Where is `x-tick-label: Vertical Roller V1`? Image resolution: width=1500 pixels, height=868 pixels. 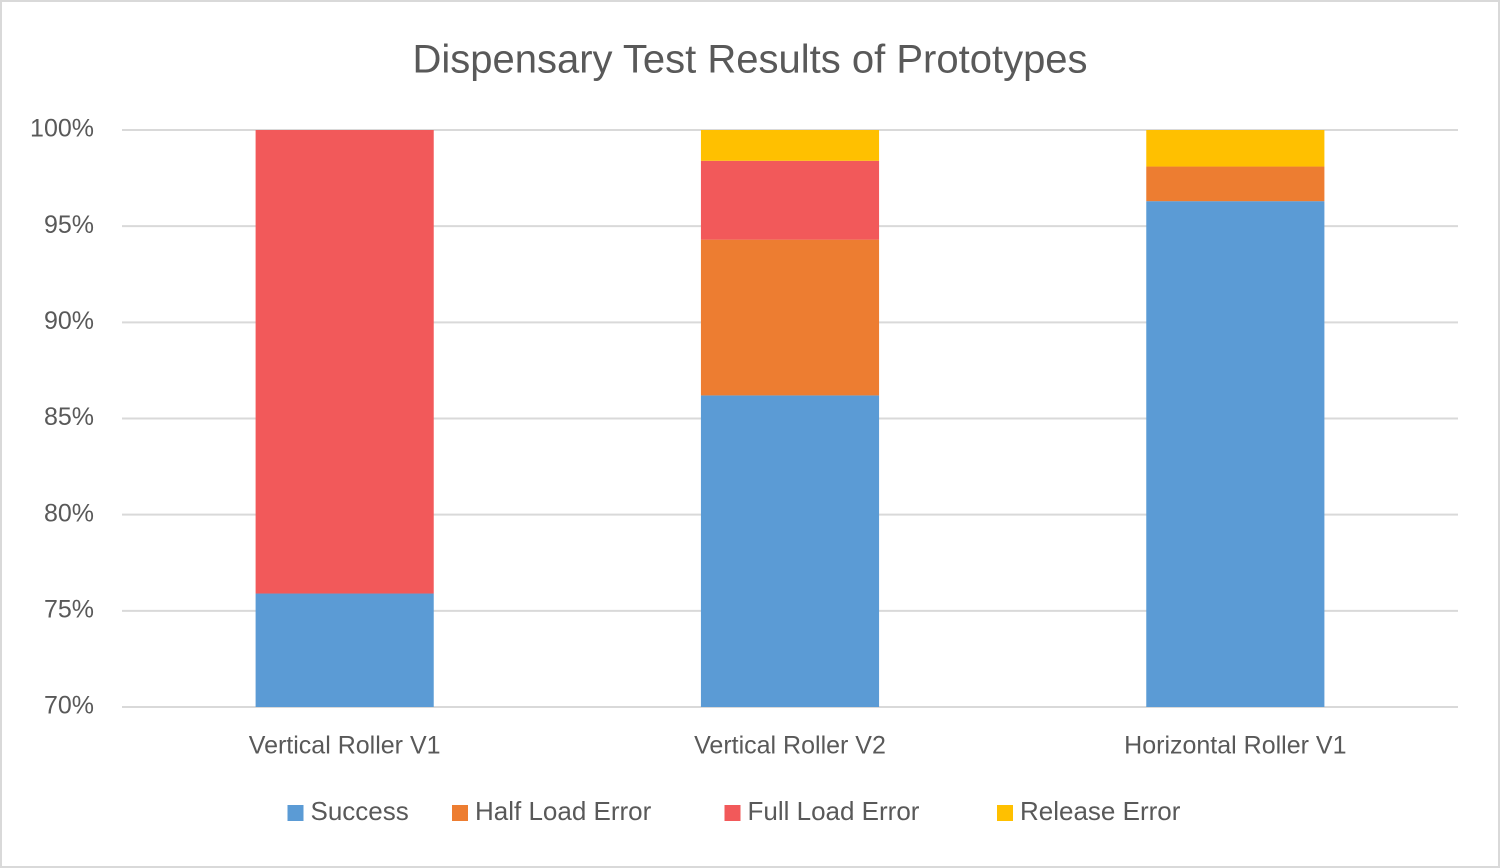 x-tick-label: Vertical Roller V1 is located at coordinates (345, 746).